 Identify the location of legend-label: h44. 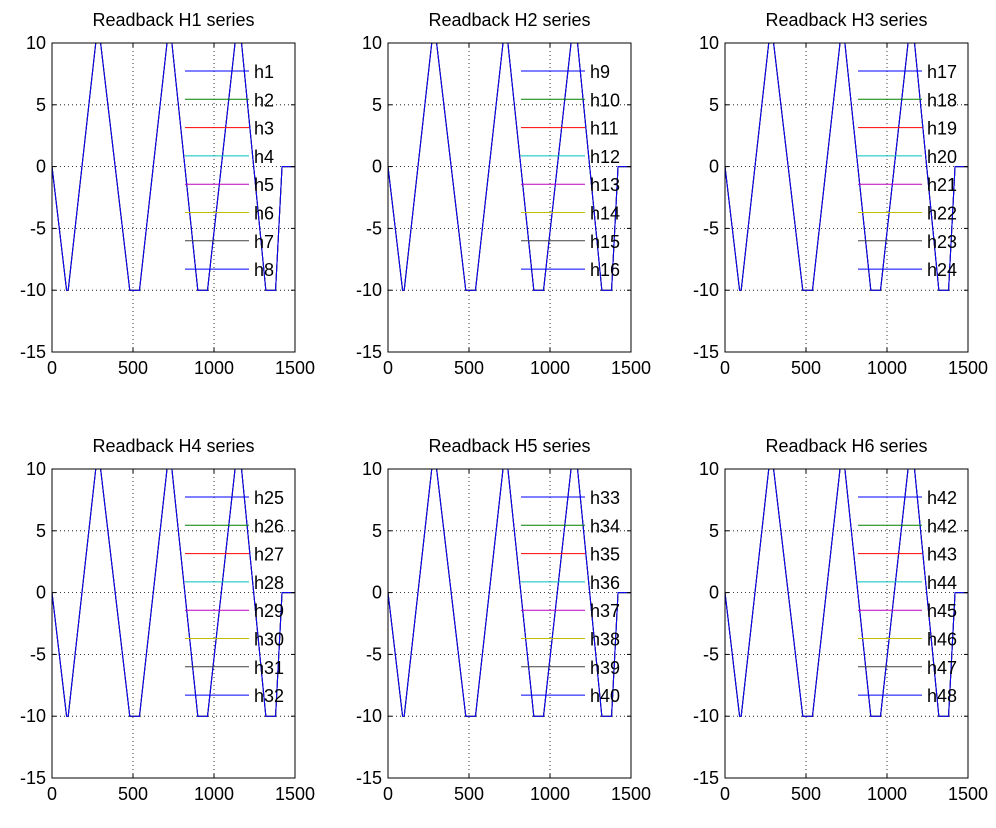
(942, 583).